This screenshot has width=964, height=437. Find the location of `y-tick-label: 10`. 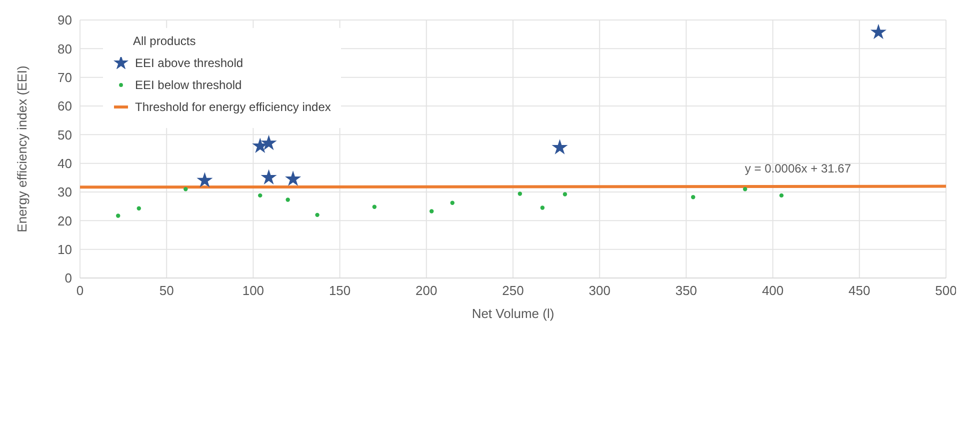

y-tick-label: 10 is located at coordinates (65, 249).